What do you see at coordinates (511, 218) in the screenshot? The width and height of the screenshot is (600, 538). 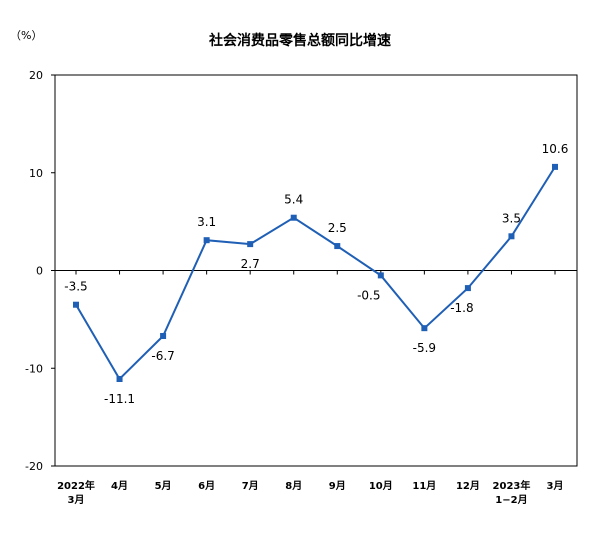 I see `data-label: 3.5` at bounding box center [511, 218].